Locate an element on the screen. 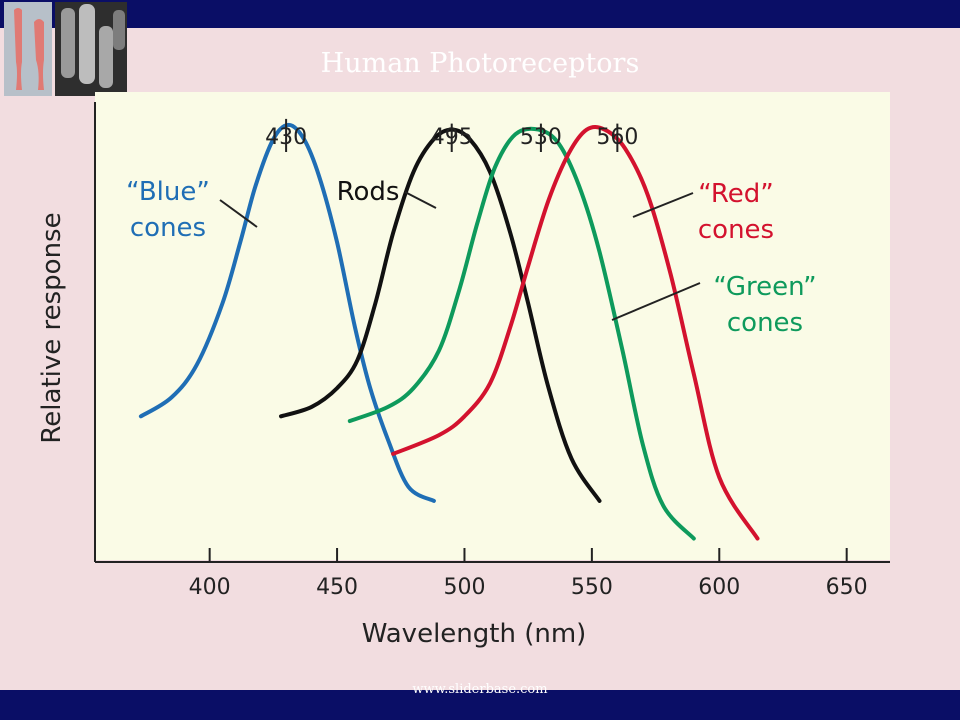 The height and width of the screenshot is (720, 960). x-tick-label-600: 600 is located at coordinates (719, 587).